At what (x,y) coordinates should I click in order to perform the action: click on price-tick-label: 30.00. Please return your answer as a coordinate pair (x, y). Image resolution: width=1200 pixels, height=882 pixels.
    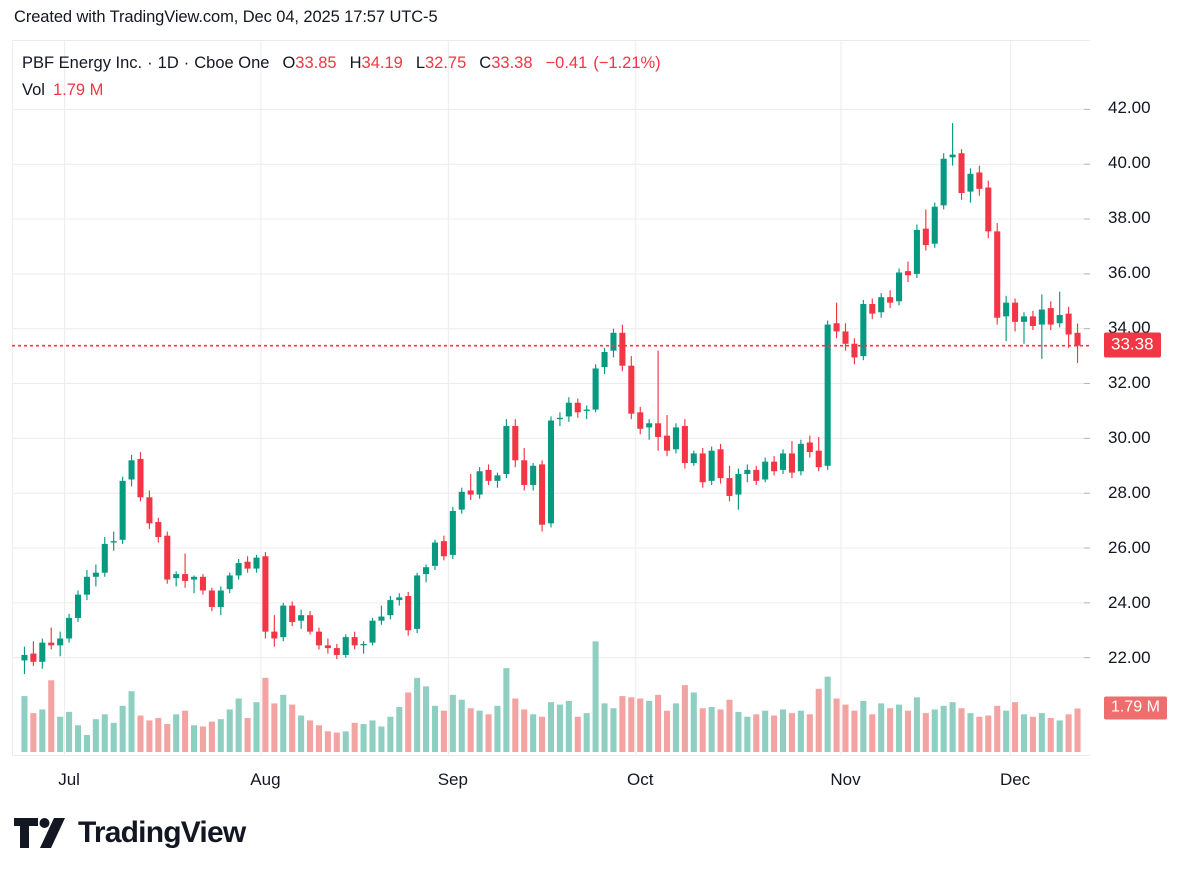
    Looking at the image, I should click on (1129, 437).